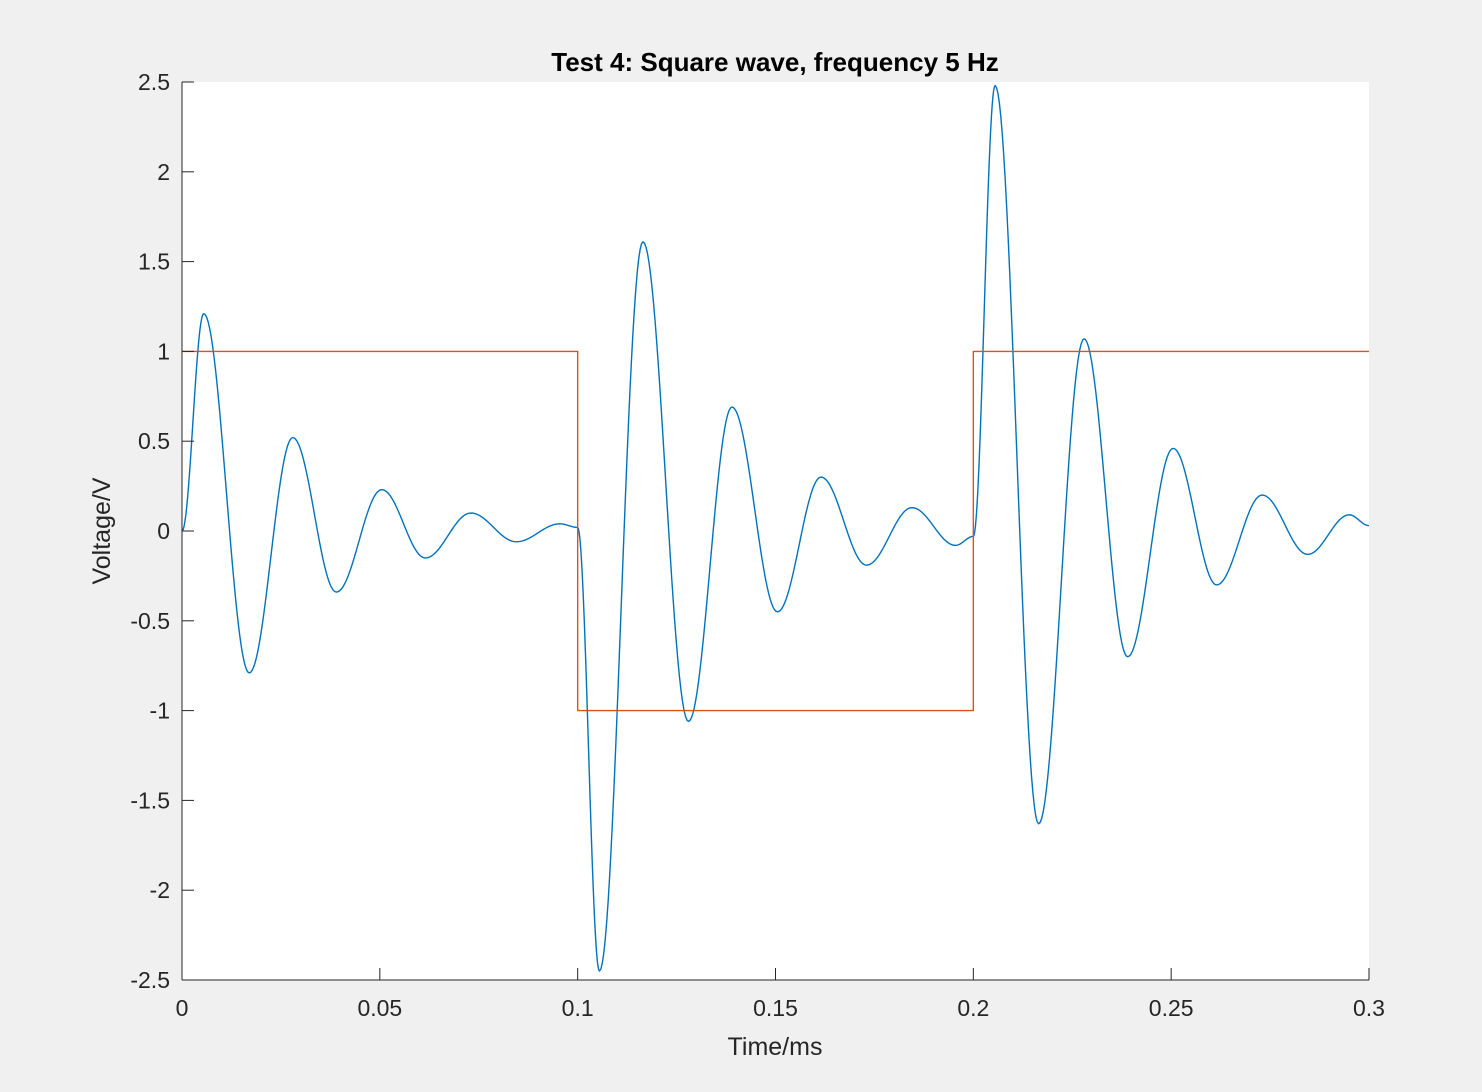 The height and width of the screenshot is (1092, 1482). What do you see at coordinates (973, 1008) in the screenshot?
I see `x-tick-label: 0.2` at bounding box center [973, 1008].